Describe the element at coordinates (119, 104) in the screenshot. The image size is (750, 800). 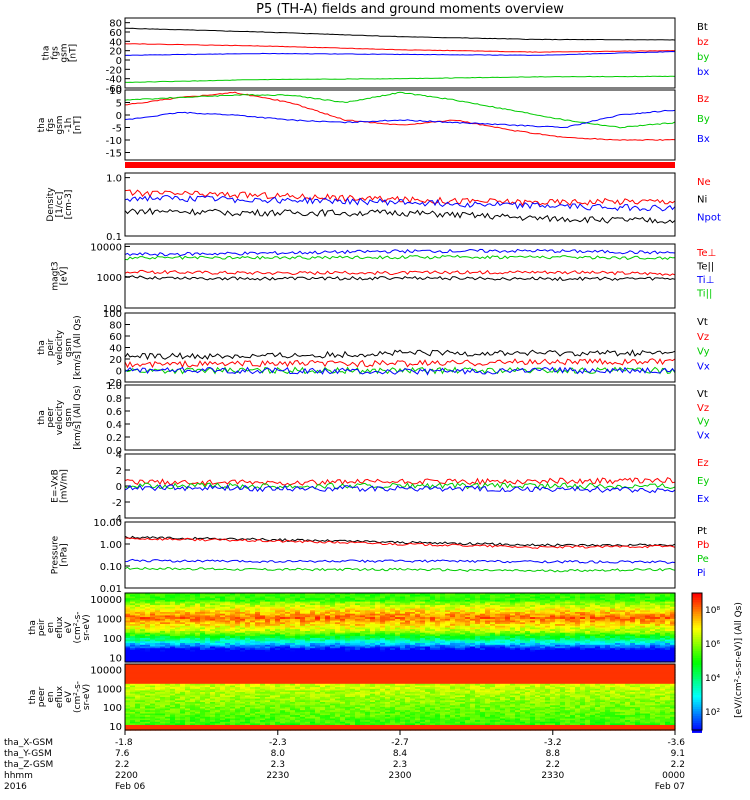
I see `y-tick-label: 5` at that location.